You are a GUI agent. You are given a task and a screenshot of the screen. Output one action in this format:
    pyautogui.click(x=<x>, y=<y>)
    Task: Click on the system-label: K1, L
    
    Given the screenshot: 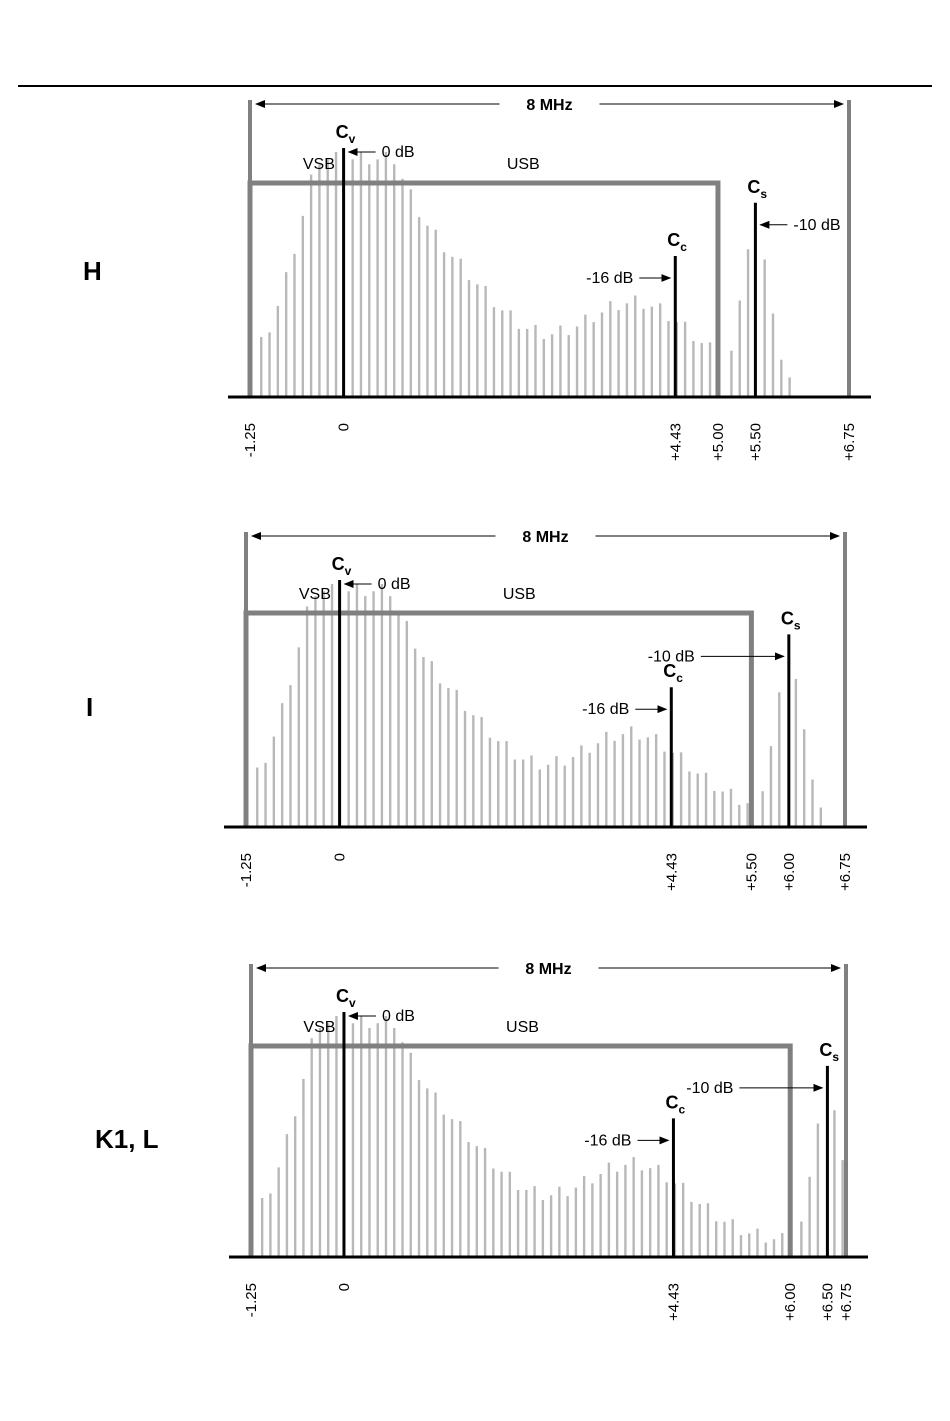 What is the action you would take?
    pyautogui.click(x=127, y=1139)
    